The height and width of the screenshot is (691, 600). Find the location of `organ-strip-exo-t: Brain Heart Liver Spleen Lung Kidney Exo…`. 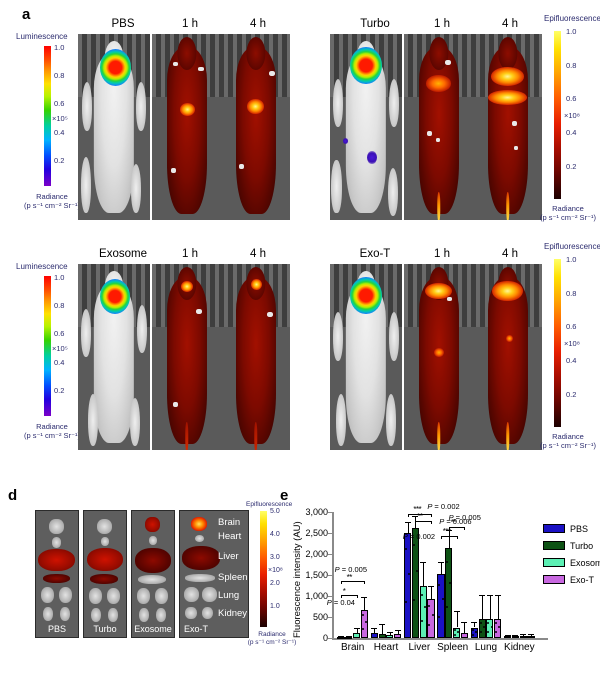

organ-strip-exo-t: Brain Heart Liver Spleen Lung Kidney Exo… is located at coordinates (214, 574).